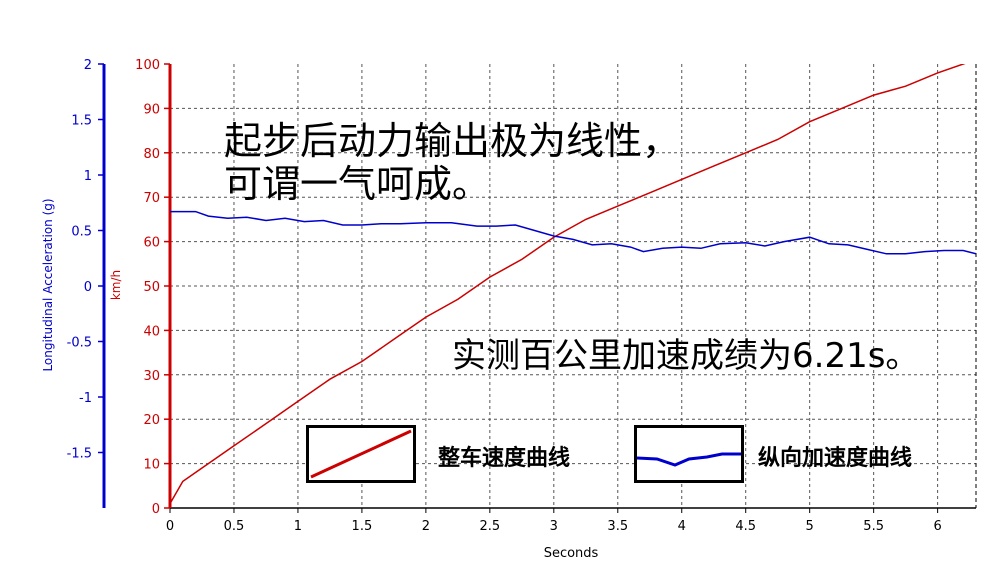 This screenshot has height=588, width=1006. What do you see at coordinates (571, 553) in the screenshot?
I see `x-axis-label: Seconds` at bounding box center [571, 553].